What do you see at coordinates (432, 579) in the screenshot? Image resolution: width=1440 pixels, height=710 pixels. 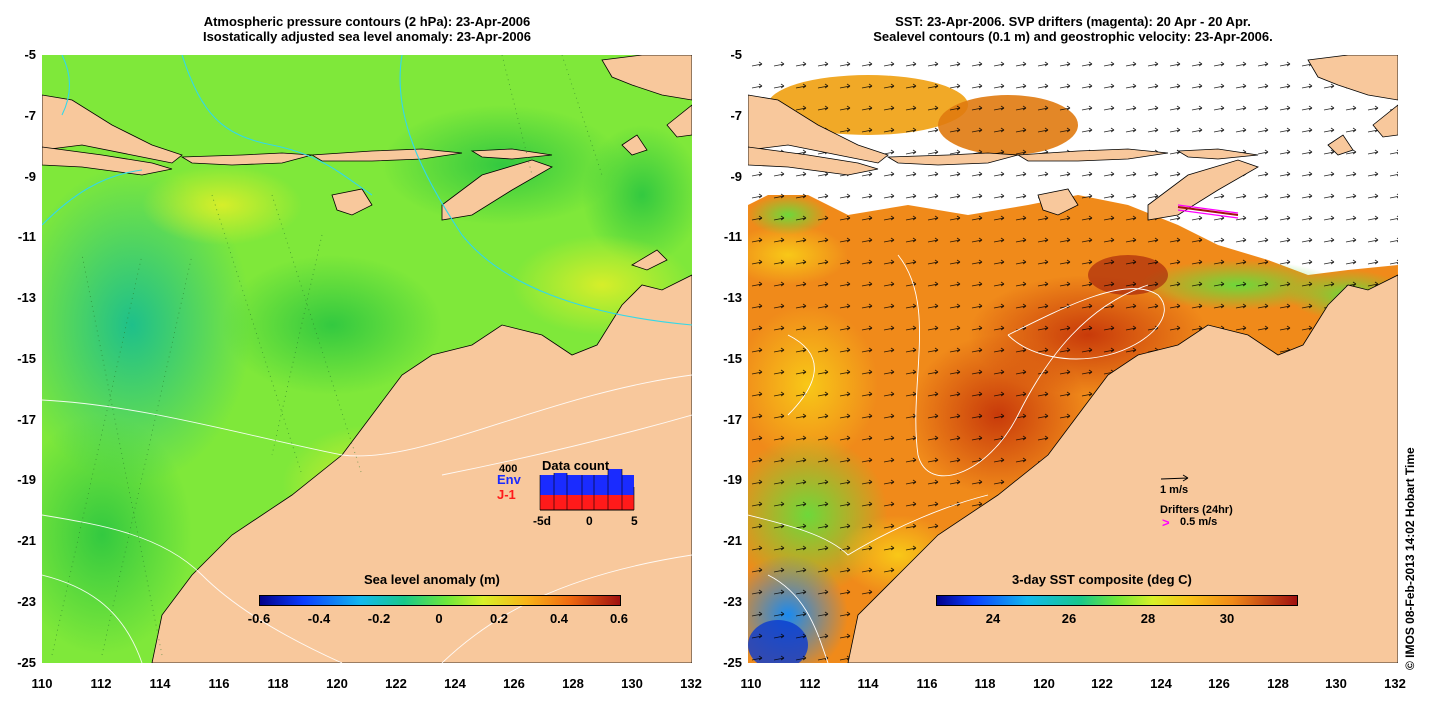 I see `left-colorbar-title: Sea level anomaly (m)` at bounding box center [432, 579].